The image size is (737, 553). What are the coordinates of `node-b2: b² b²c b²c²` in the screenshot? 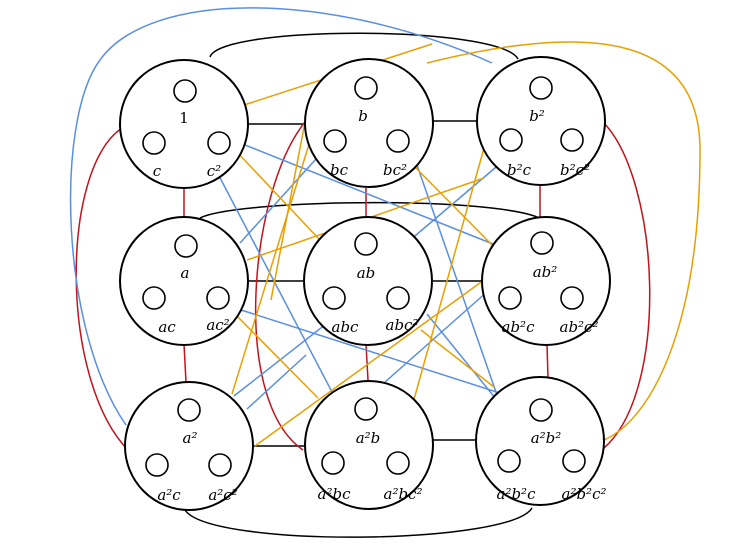 It's located at (541, 121).